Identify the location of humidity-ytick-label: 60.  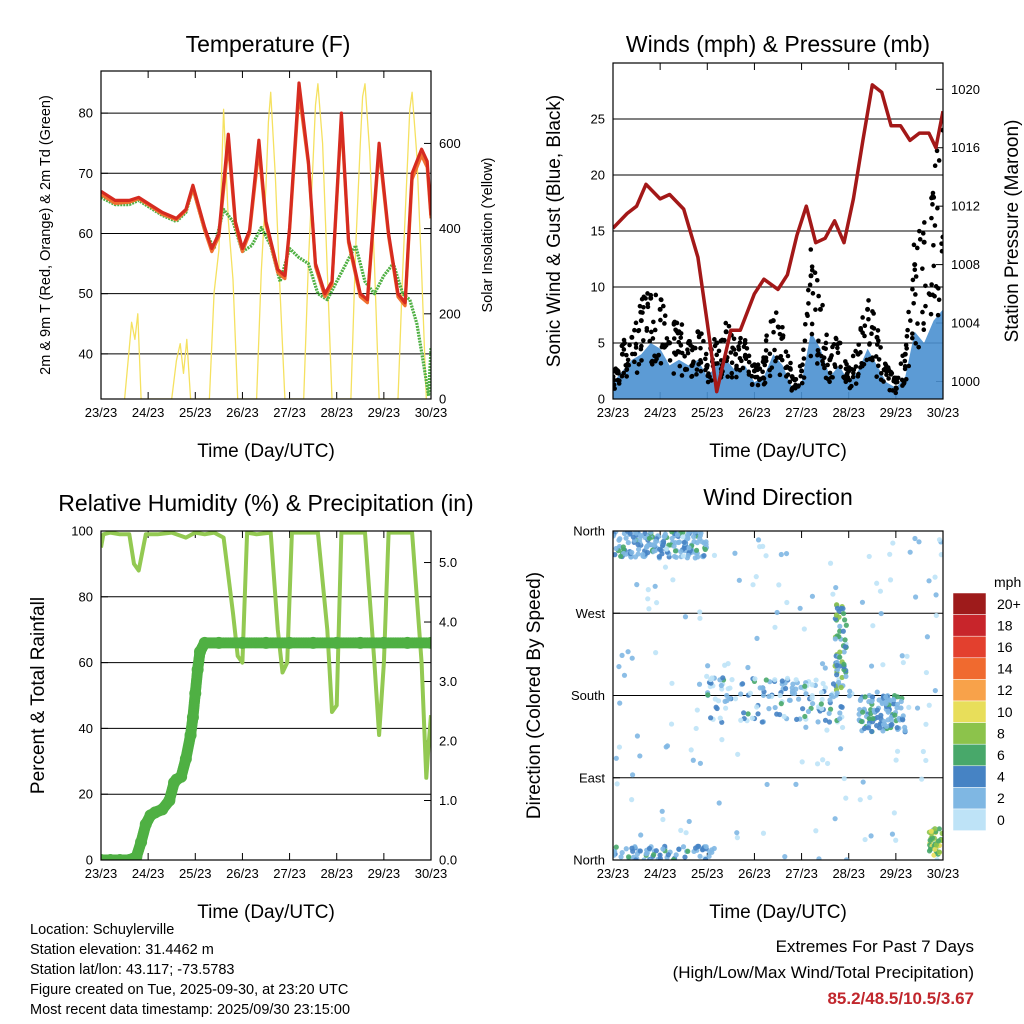
(86, 662).